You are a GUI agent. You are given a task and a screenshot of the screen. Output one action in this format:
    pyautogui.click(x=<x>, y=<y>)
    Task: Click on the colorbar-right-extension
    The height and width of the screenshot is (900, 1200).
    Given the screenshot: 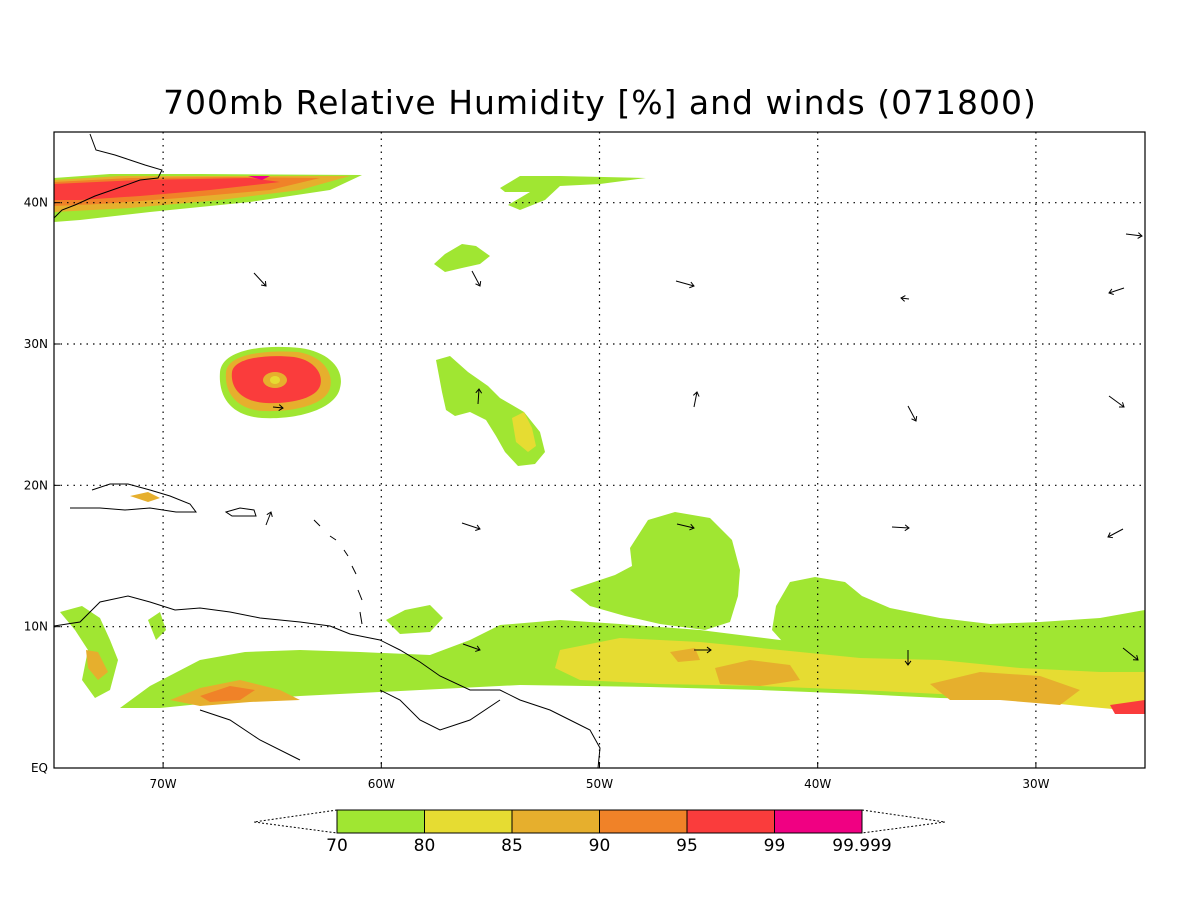 What is the action you would take?
    pyautogui.click(x=903, y=821)
    